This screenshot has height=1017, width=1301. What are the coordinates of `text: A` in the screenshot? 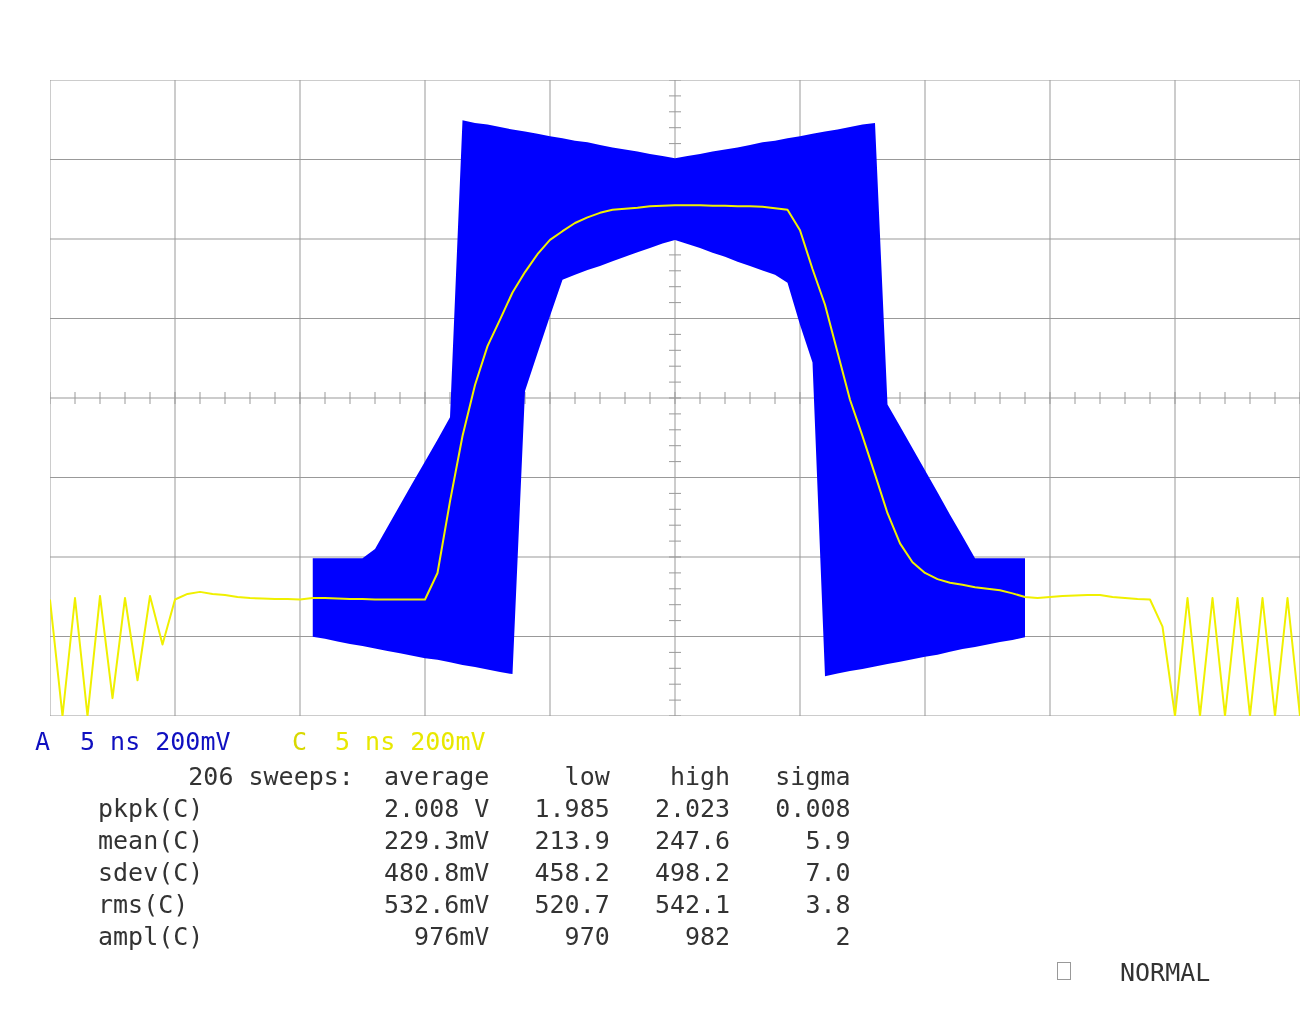 It's located at (43, 742).